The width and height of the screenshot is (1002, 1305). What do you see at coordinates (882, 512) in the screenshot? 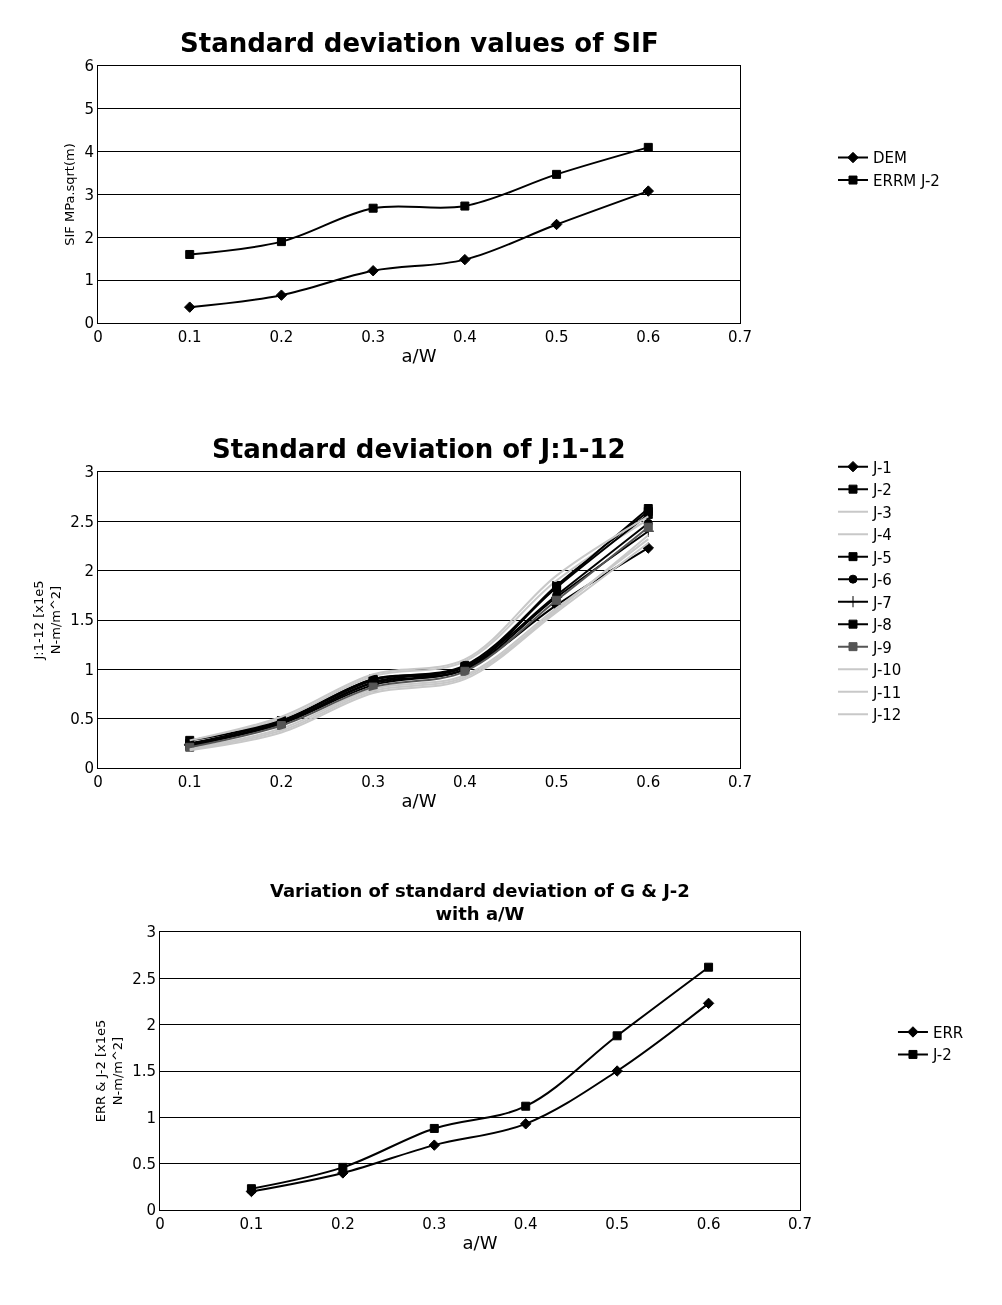
I see `legend-label: J-3` at bounding box center [882, 512].